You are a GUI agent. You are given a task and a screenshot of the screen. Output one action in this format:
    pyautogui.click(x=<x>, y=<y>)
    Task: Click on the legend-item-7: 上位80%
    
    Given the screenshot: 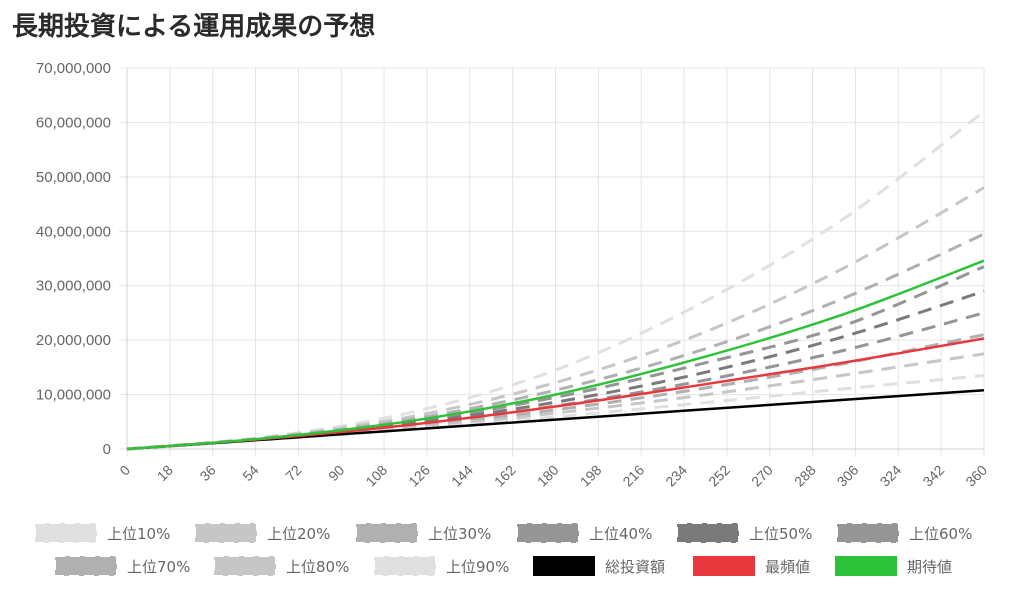 What is the action you would take?
    pyautogui.click(x=281, y=566)
    